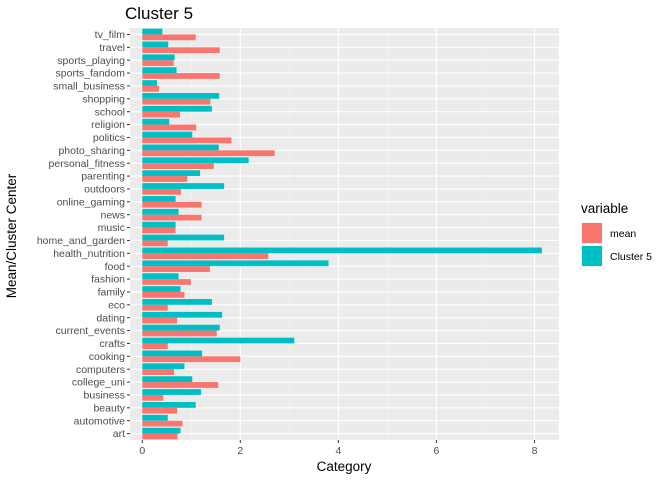  Describe the element at coordinates (153, 397) in the screenshot. I see `bar-business-mean` at that location.